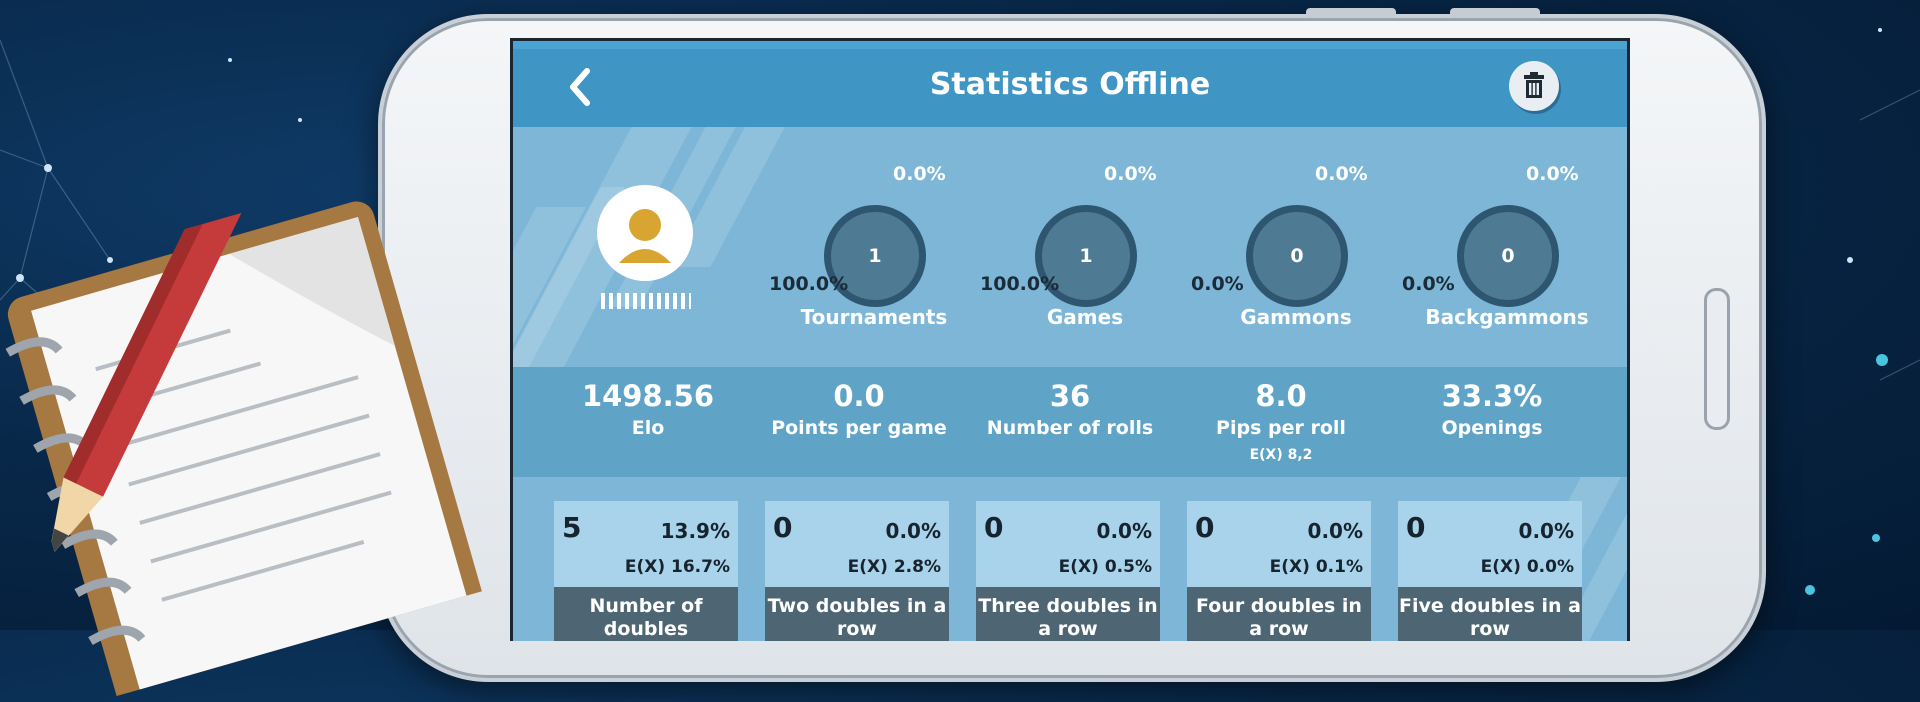 Image resolution: width=1920 pixels, height=702 pixels. I want to click on page-title: Statistics Offline, so click(1070, 84).